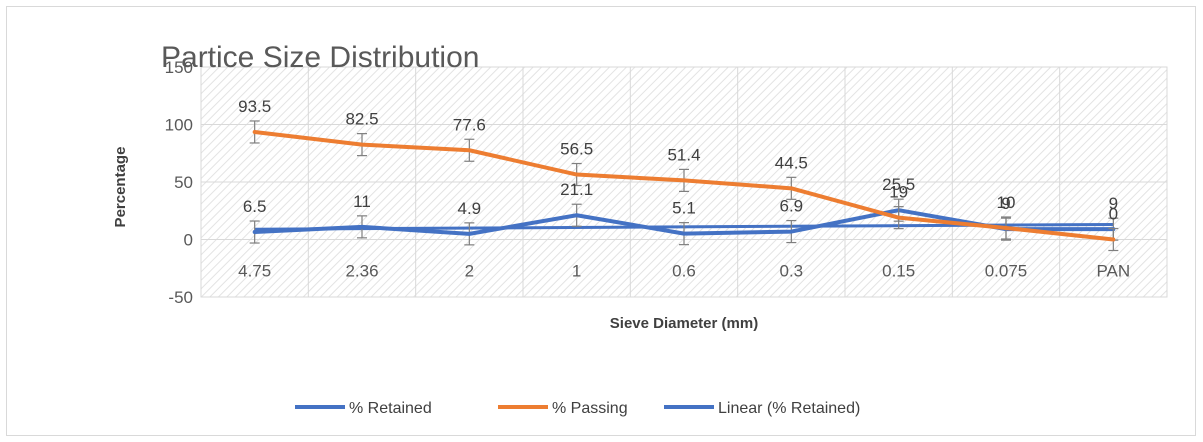 Image resolution: width=1203 pixels, height=442 pixels. I want to click on data-label-passing: 51.4, so click(683, 154).